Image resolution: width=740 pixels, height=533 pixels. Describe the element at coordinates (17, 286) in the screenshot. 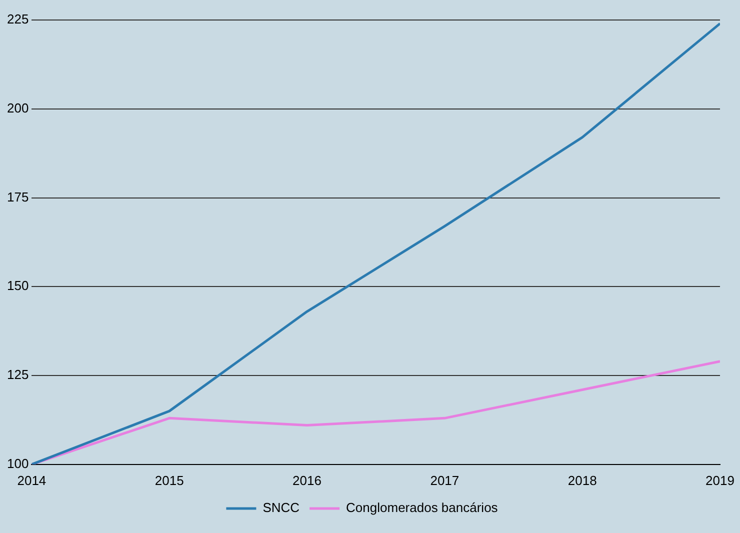

I see `y-tick-label: 150` at that location.